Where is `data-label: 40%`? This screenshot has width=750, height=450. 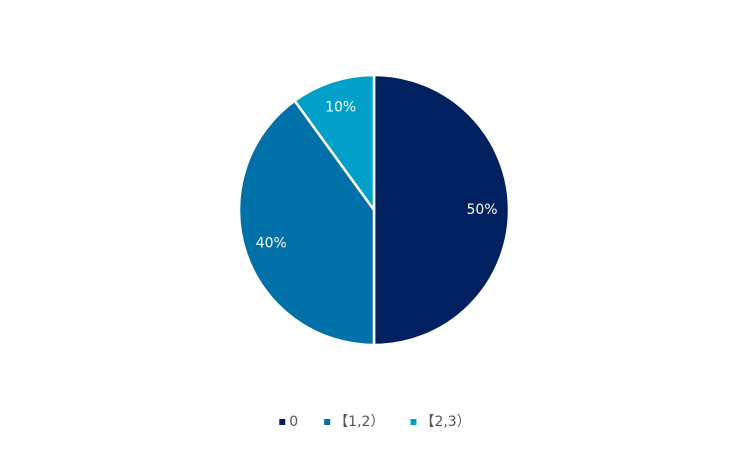 data-label: 40% is located at coordinates (271, 243).